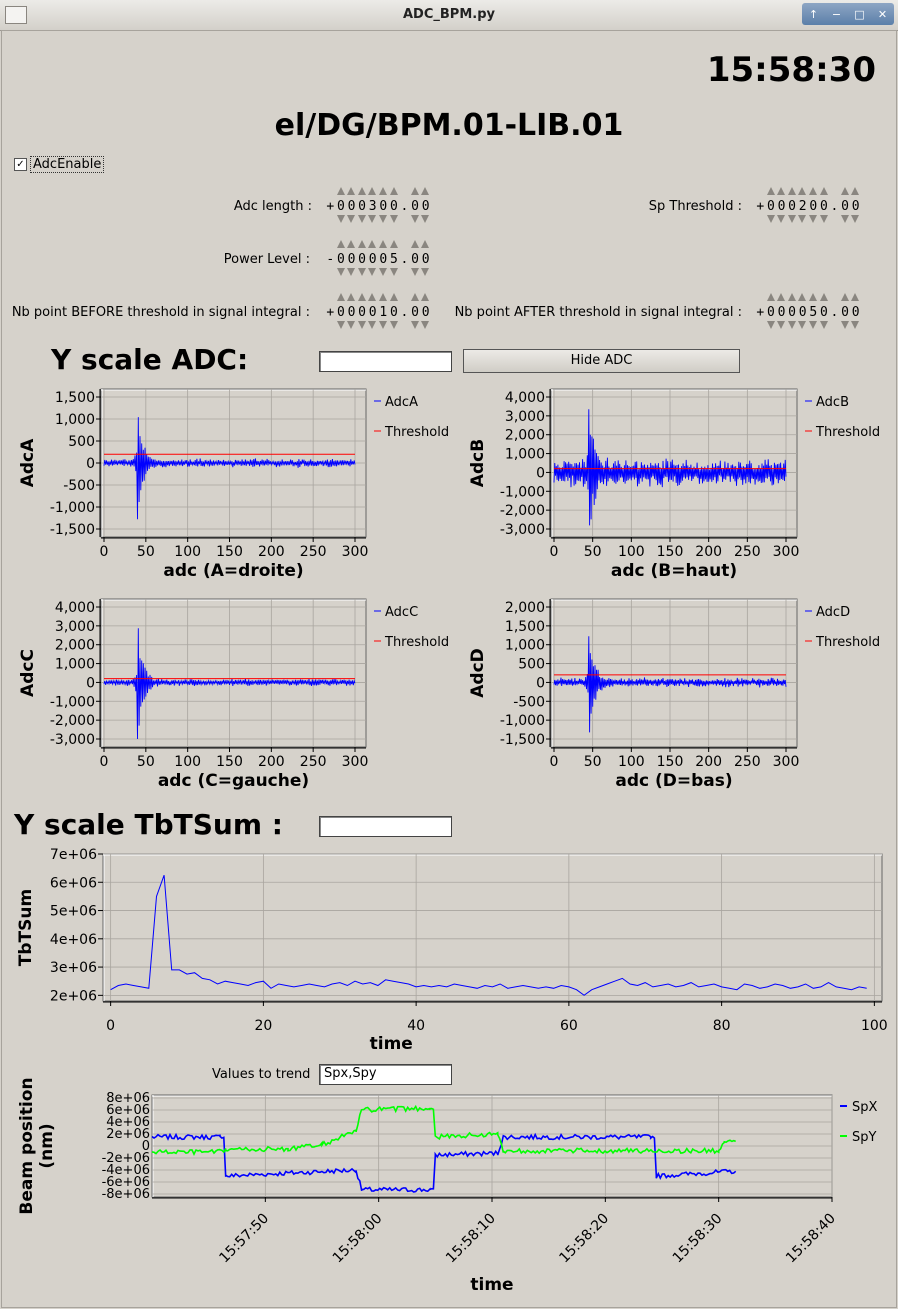  I want to click on nb-after-spinner: +0 0 0 0 5 0. 0 0, so click(808, 313).